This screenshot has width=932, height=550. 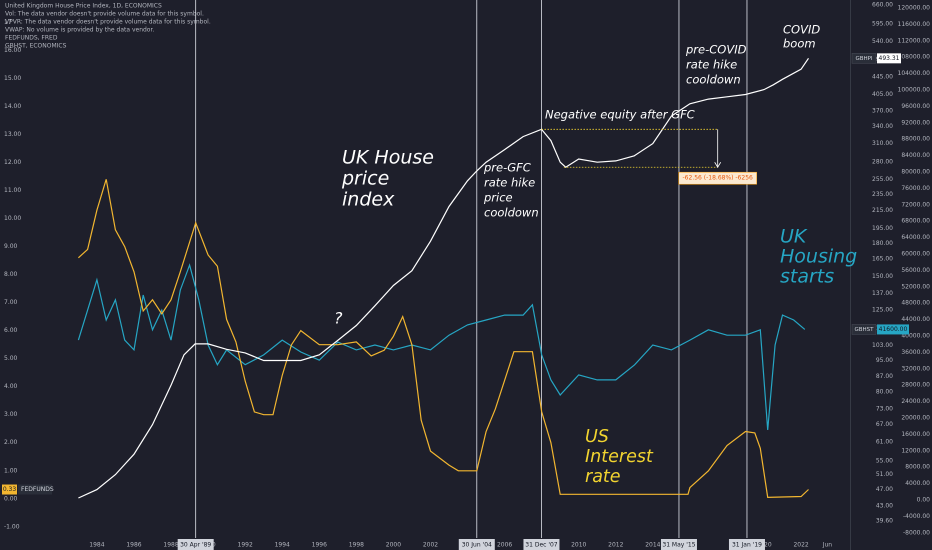 I want to click on marker-label: 31 Dec '07, so click(x=541, y=545).